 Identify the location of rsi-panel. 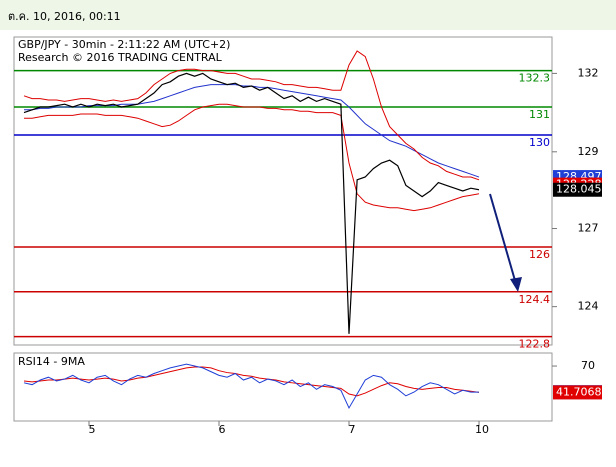
(283, 387).